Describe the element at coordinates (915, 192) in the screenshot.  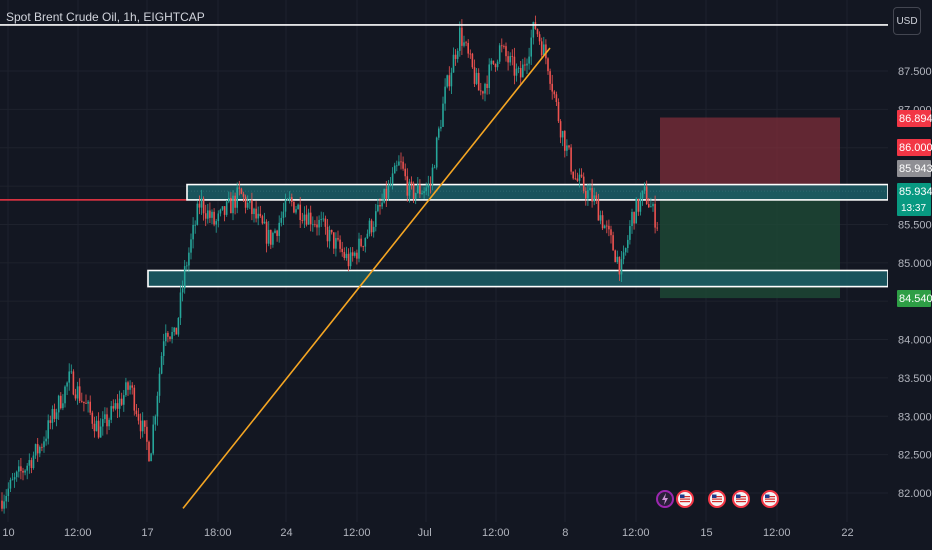
I see `price-label-current-text: 85.934` at that location.